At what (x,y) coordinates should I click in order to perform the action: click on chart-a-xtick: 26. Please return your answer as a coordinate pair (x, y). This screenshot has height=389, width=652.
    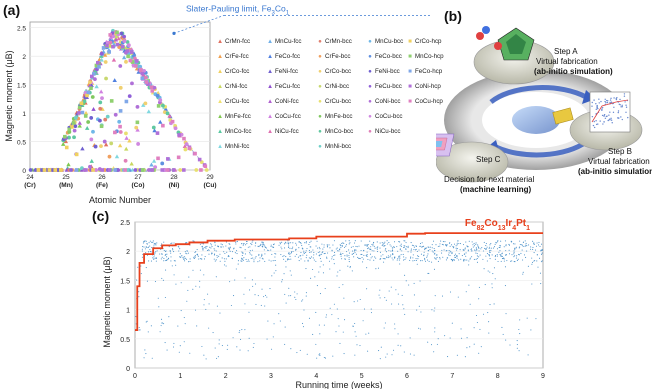
    Looking at the image, I should click on (102, 177).